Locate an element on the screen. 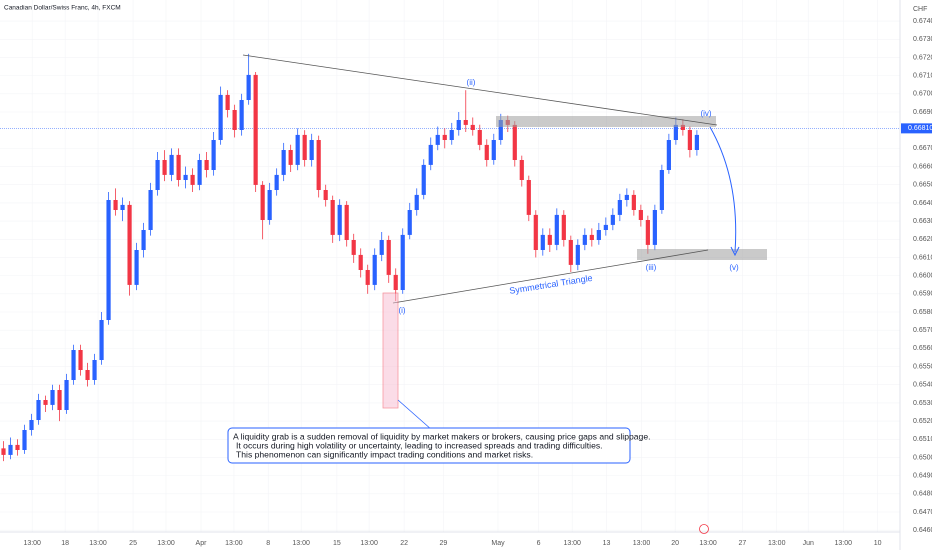 Image resolution: width=932 pixels, height=550 pixels. y-tick-label: 0.64900 is located at coordinates (922, 475).